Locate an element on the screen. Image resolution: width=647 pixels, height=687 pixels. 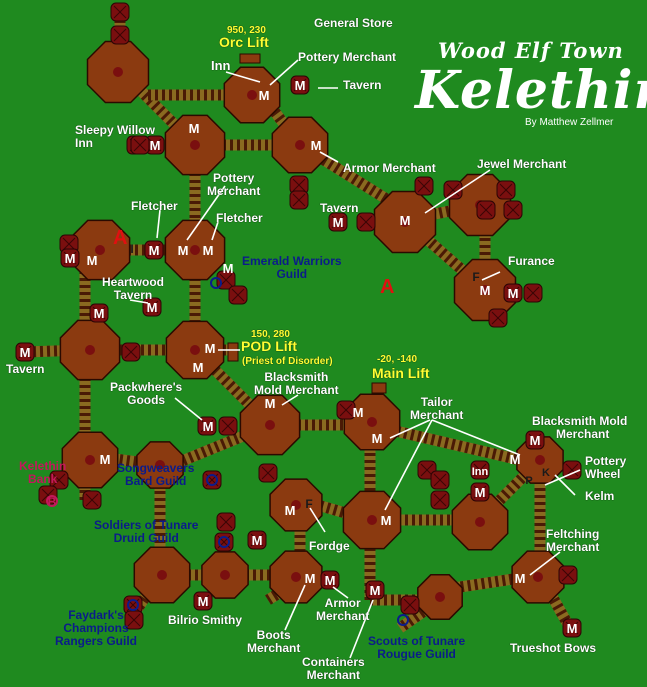
hut-15-seam is located at coordinates (69, 244).